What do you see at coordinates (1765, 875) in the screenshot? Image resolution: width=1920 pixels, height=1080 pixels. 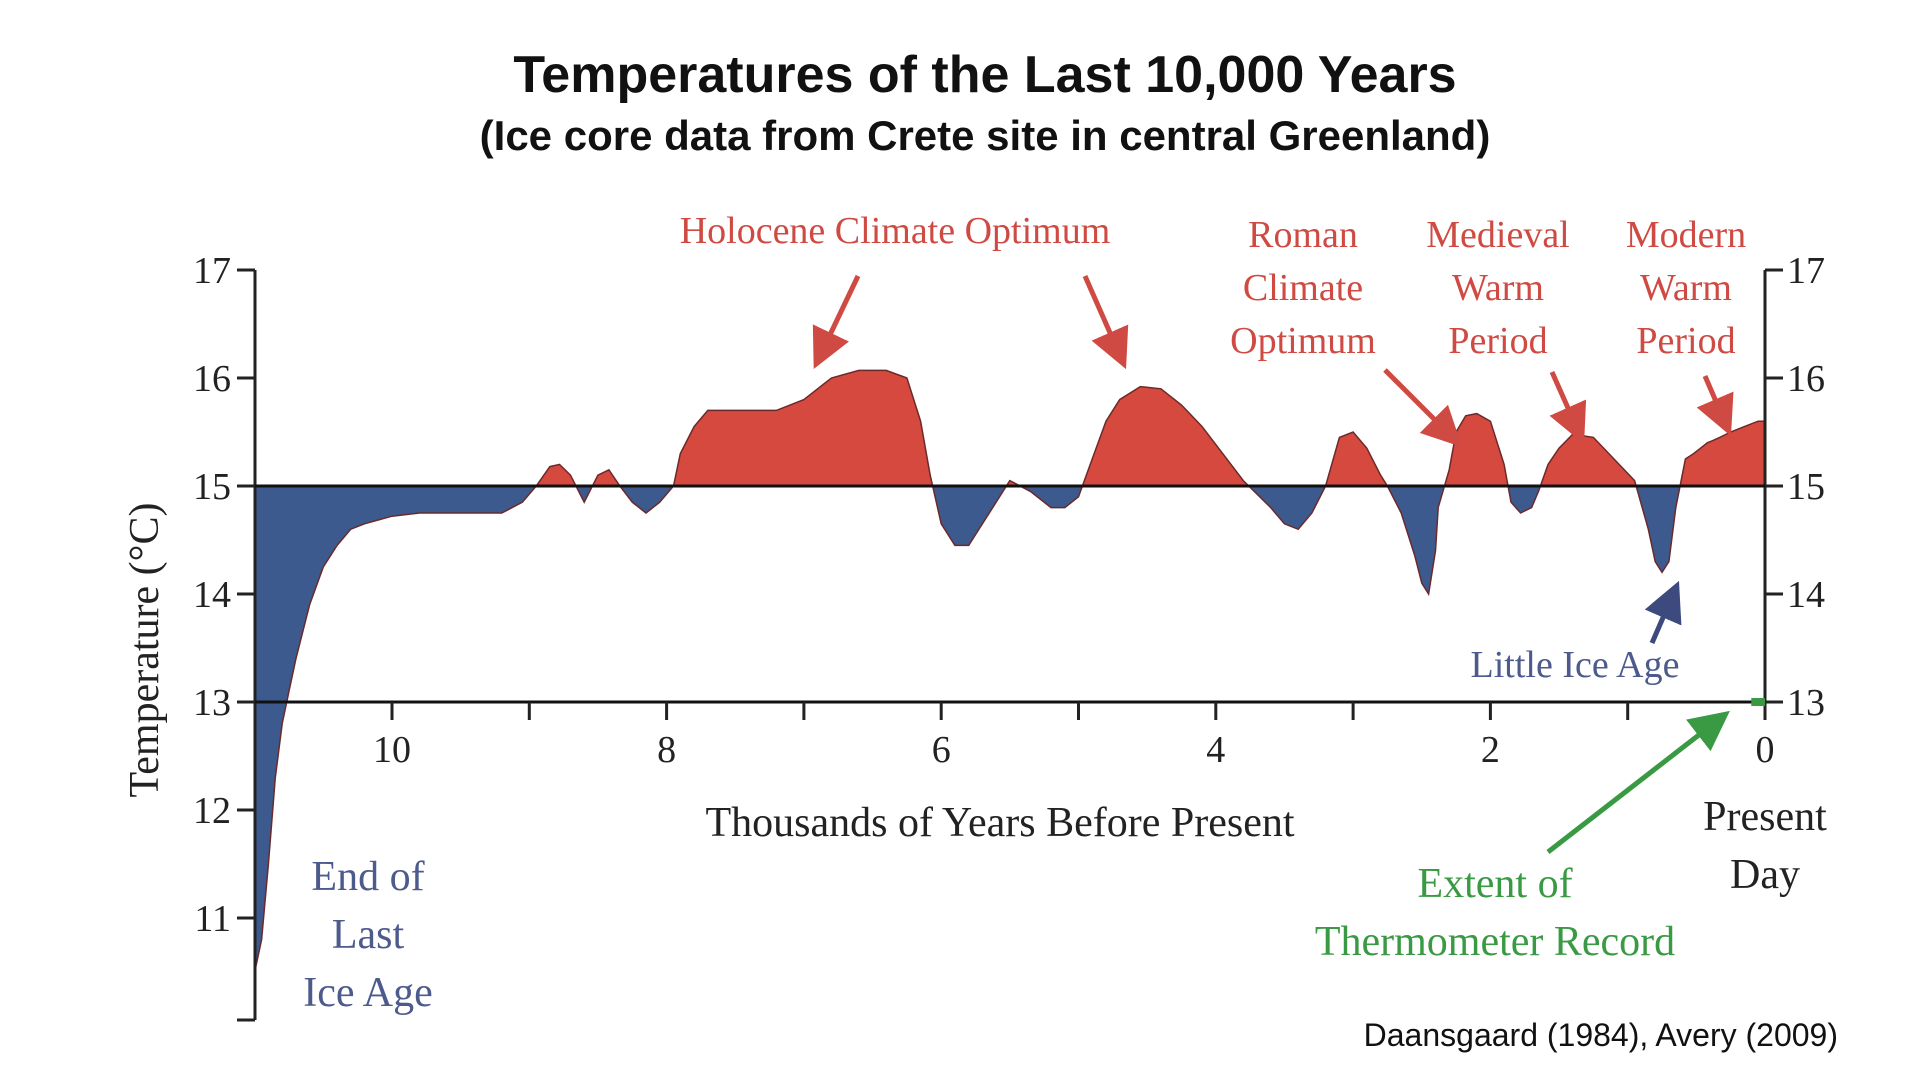 I see `annotation-present-day-line2: Day` at bounding box center [1765, 875].